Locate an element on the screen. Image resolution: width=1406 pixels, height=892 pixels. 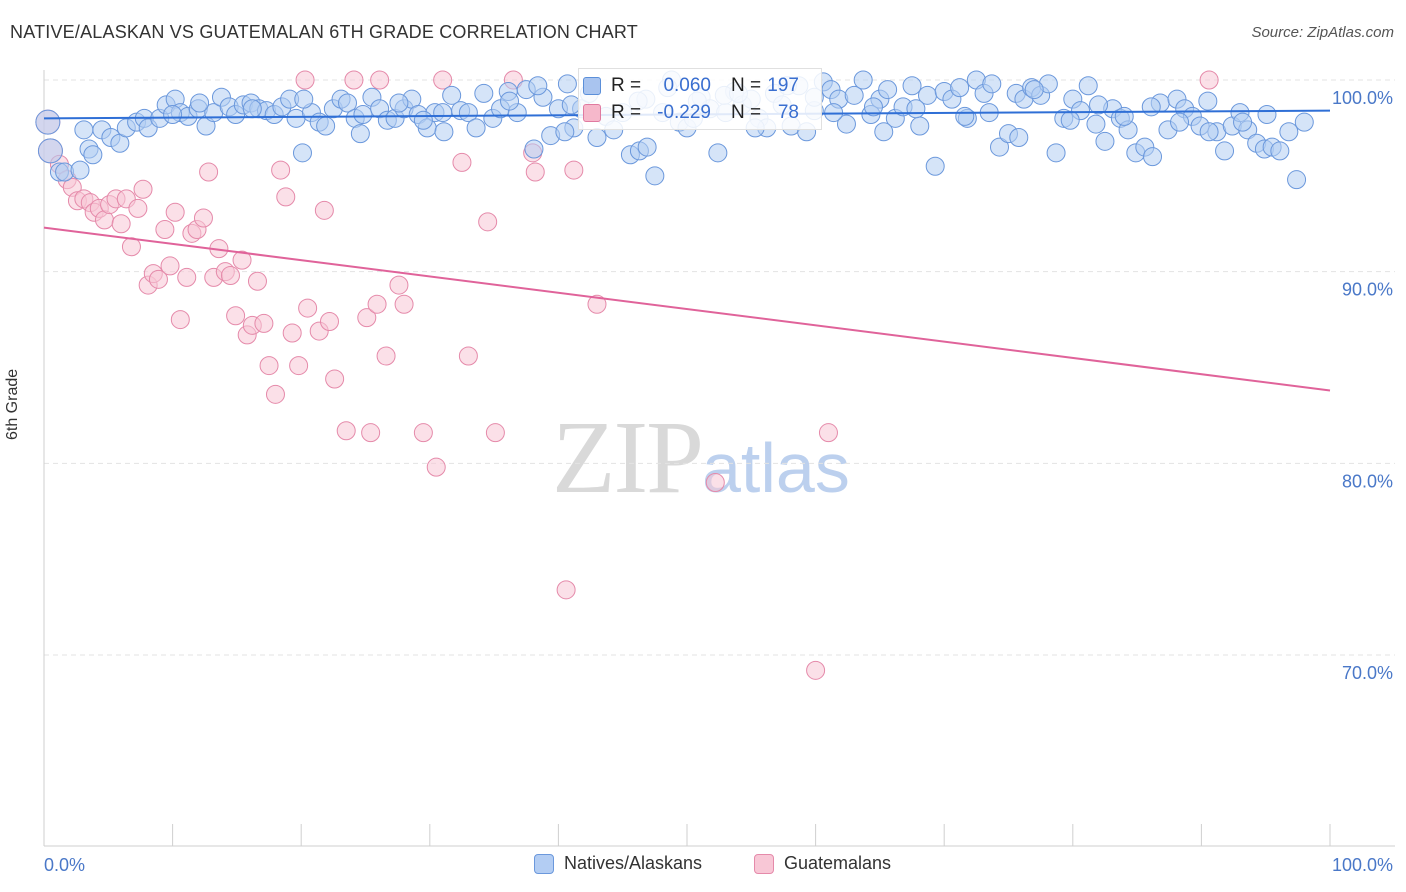
y-tick-label: 100.0% is located at coordinates (1362, 98).